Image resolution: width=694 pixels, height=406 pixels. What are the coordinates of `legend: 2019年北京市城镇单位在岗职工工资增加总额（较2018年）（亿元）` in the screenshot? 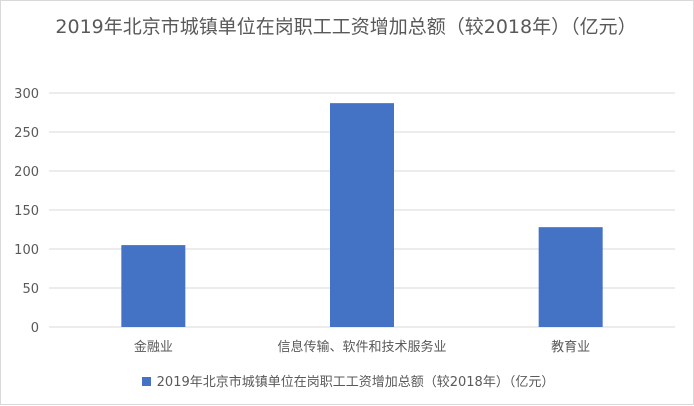 It's located at (347, 380).